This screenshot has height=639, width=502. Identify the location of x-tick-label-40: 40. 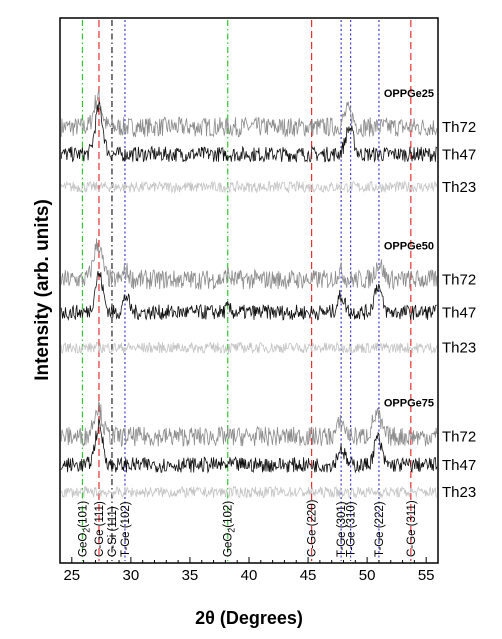
(249, 575).